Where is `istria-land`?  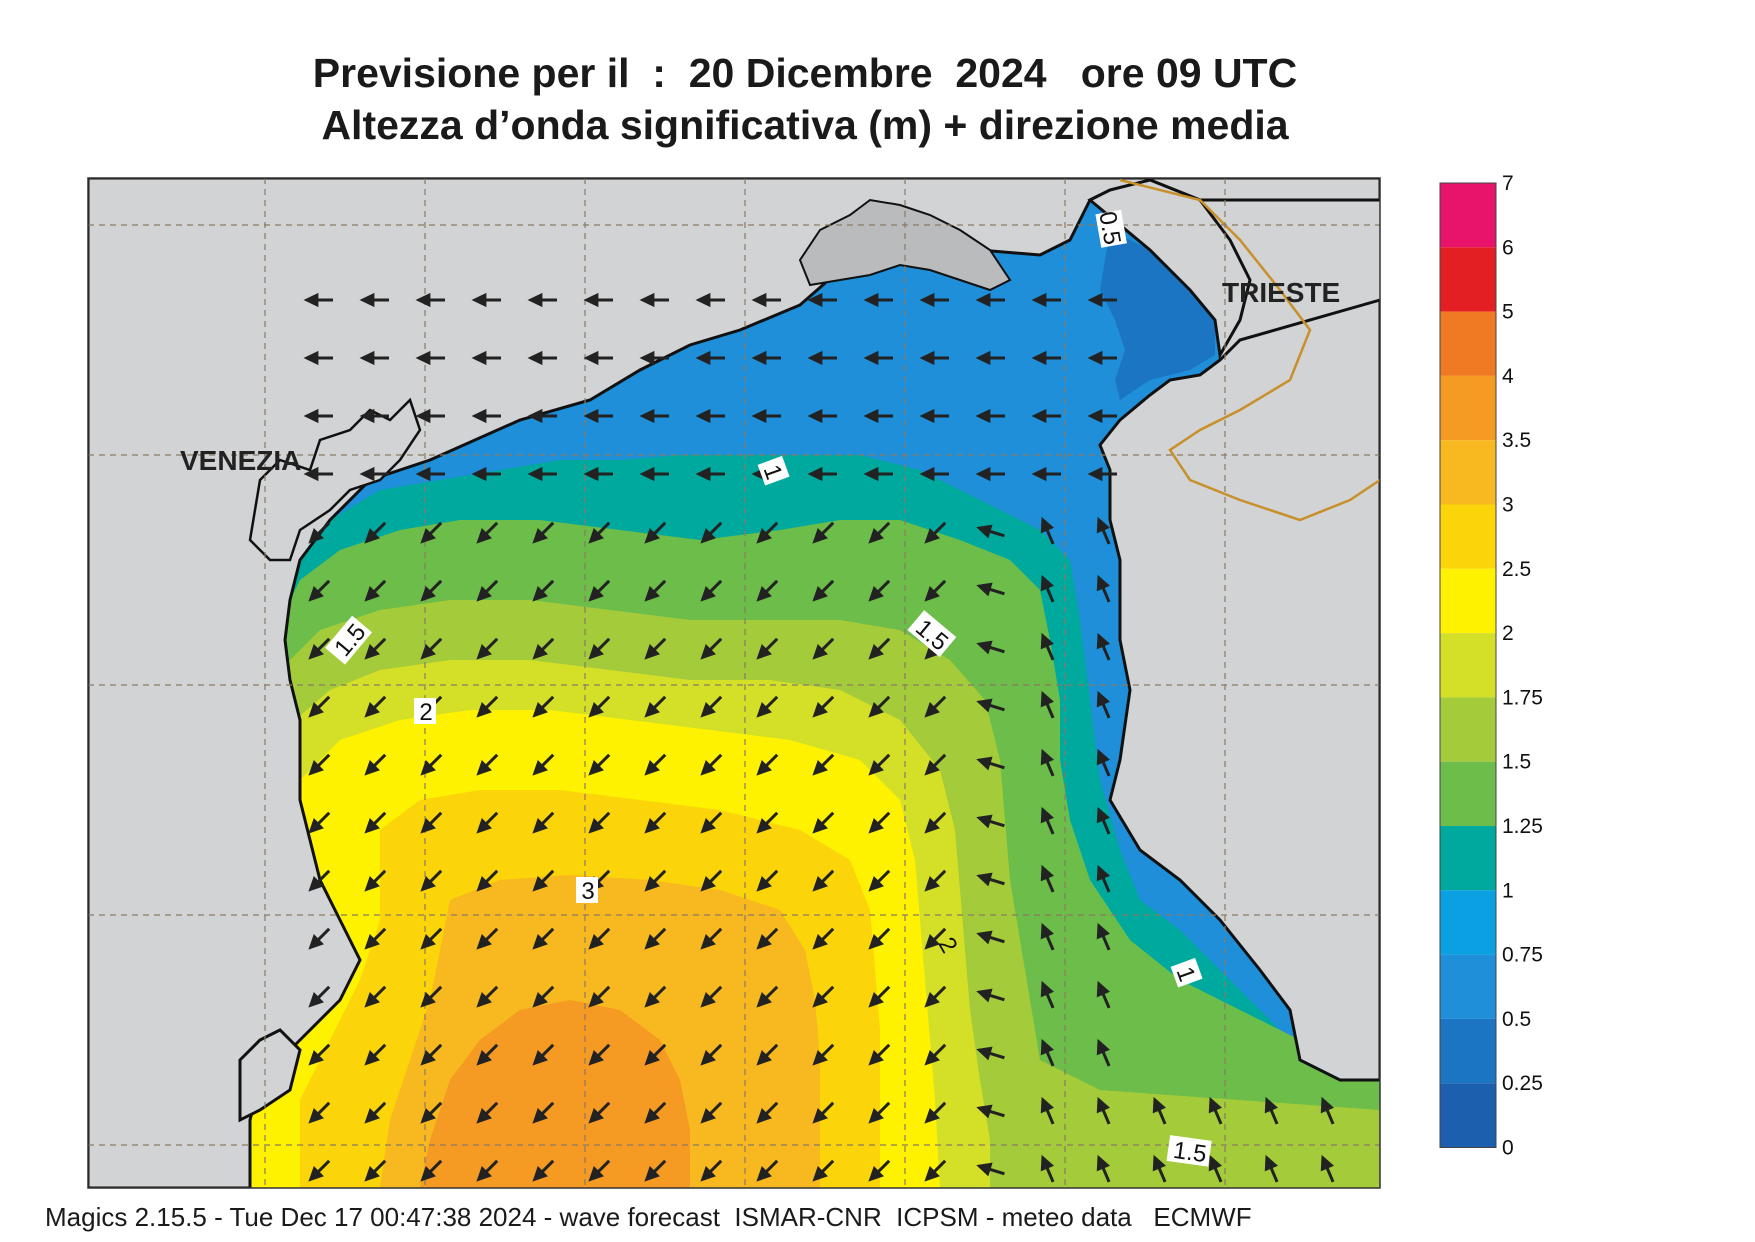 istria-land is located at coordinates (1239, 690).